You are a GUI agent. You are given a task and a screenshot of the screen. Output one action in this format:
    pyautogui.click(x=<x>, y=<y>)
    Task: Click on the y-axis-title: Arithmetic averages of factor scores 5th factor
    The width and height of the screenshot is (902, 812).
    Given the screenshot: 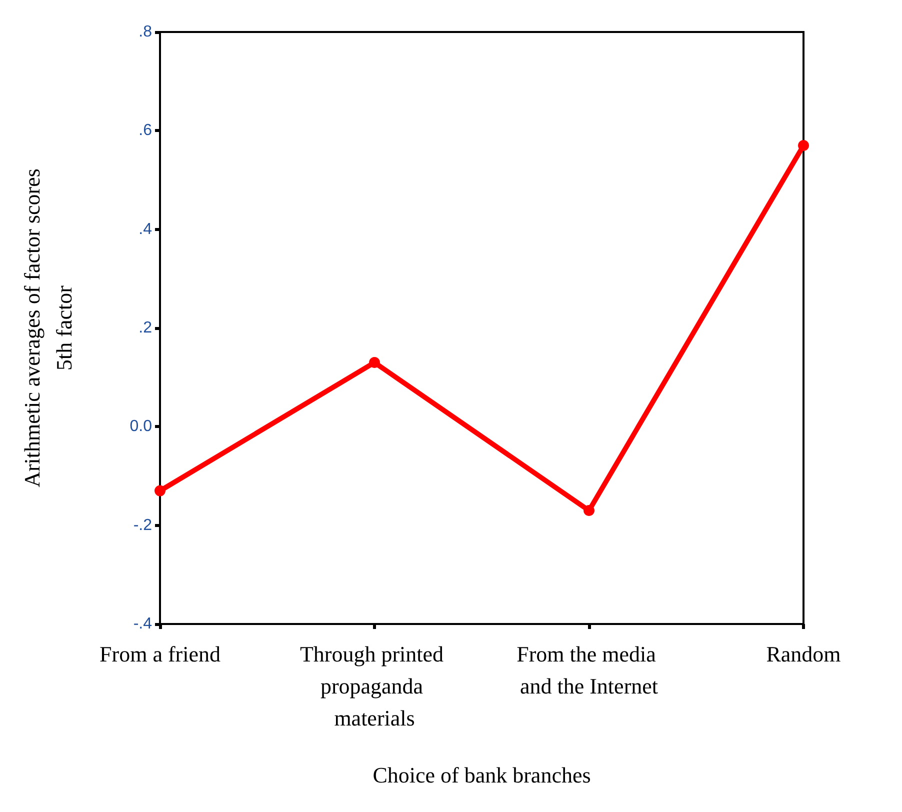 What is the action you would take?
    pyautogui.click(x=48, y=328)
    